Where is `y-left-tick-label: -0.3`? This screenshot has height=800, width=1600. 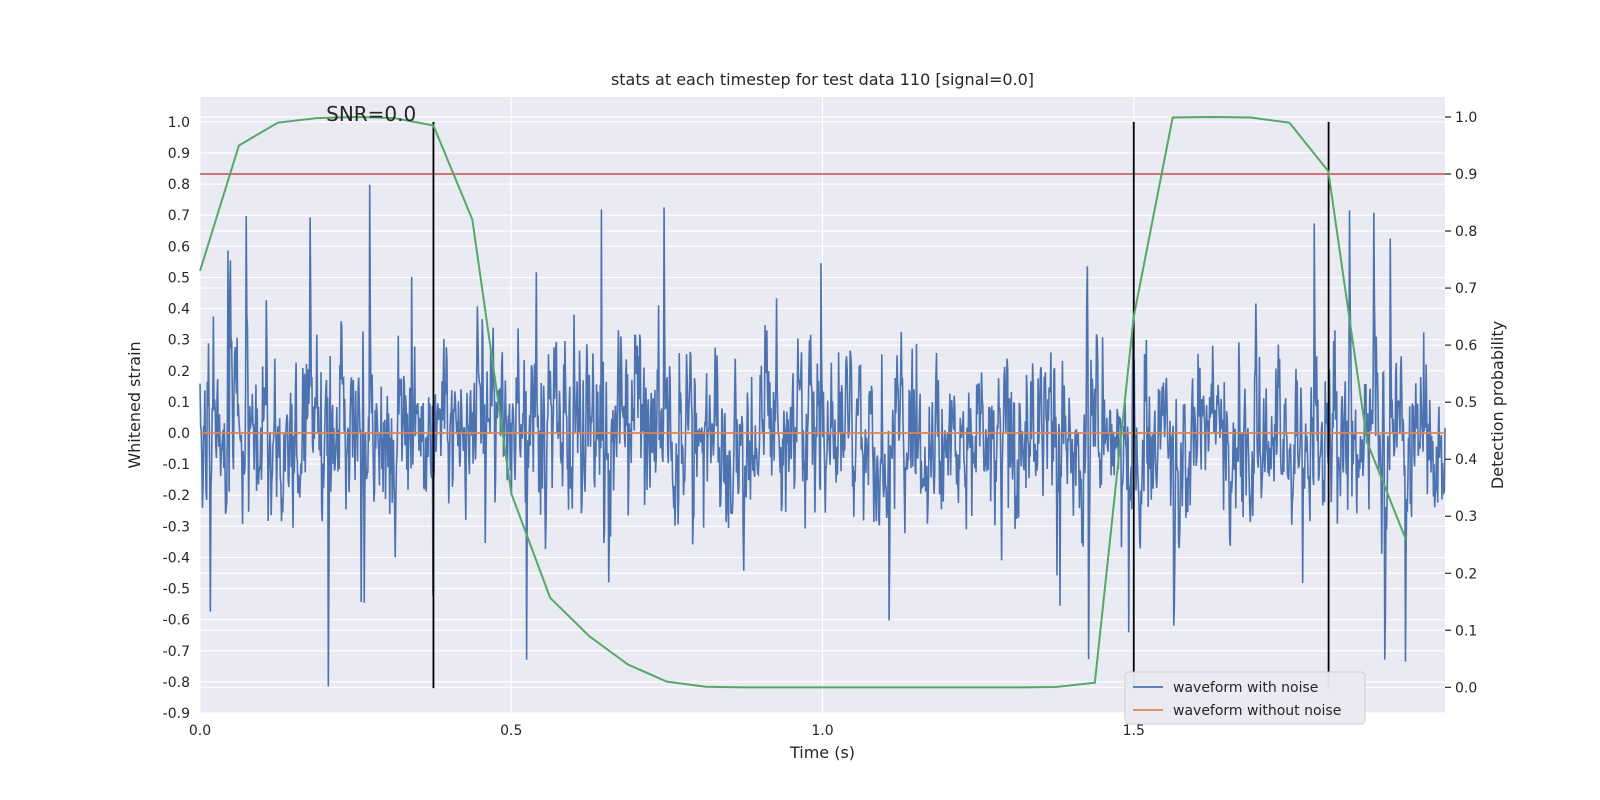 y-left-tick-label: -0.3 is located at coordinates (176, 527).